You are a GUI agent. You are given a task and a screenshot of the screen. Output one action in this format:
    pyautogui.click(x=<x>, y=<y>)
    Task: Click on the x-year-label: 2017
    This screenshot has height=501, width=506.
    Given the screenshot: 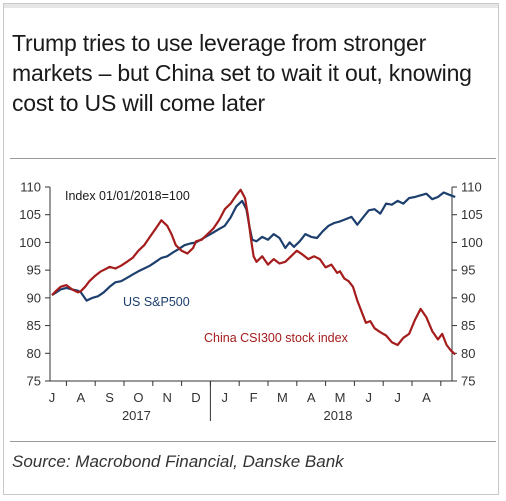 What is the action you would take?
    pyautogui.click(x=136, y=415)
    